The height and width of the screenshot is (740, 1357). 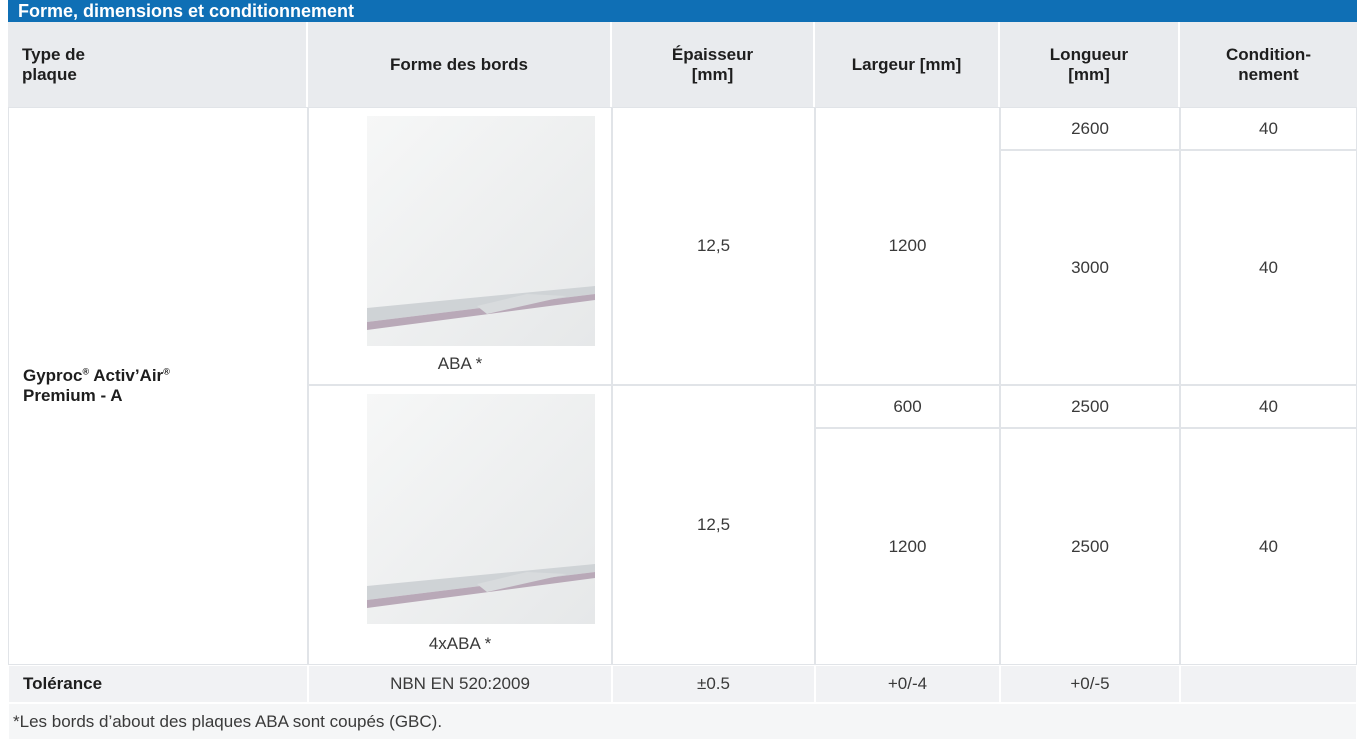 I want to click on text: ±0.5, so click(x=713, y=683).